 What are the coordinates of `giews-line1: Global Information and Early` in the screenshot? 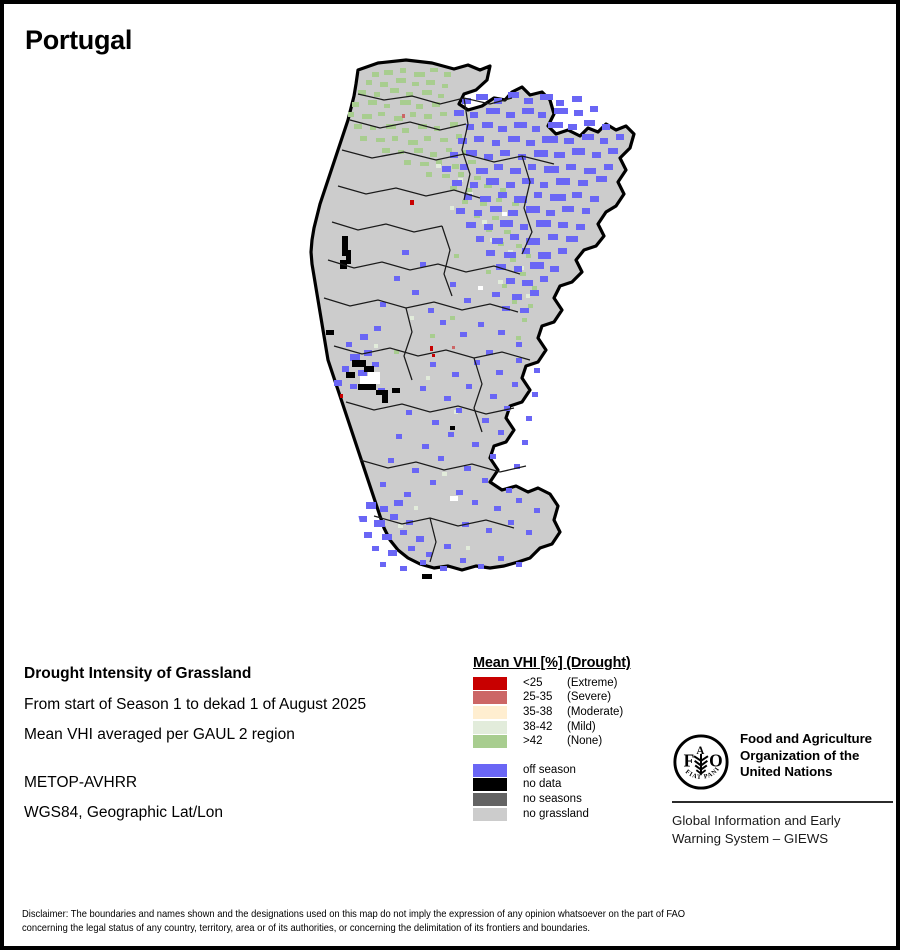 It's located at (756, 820).